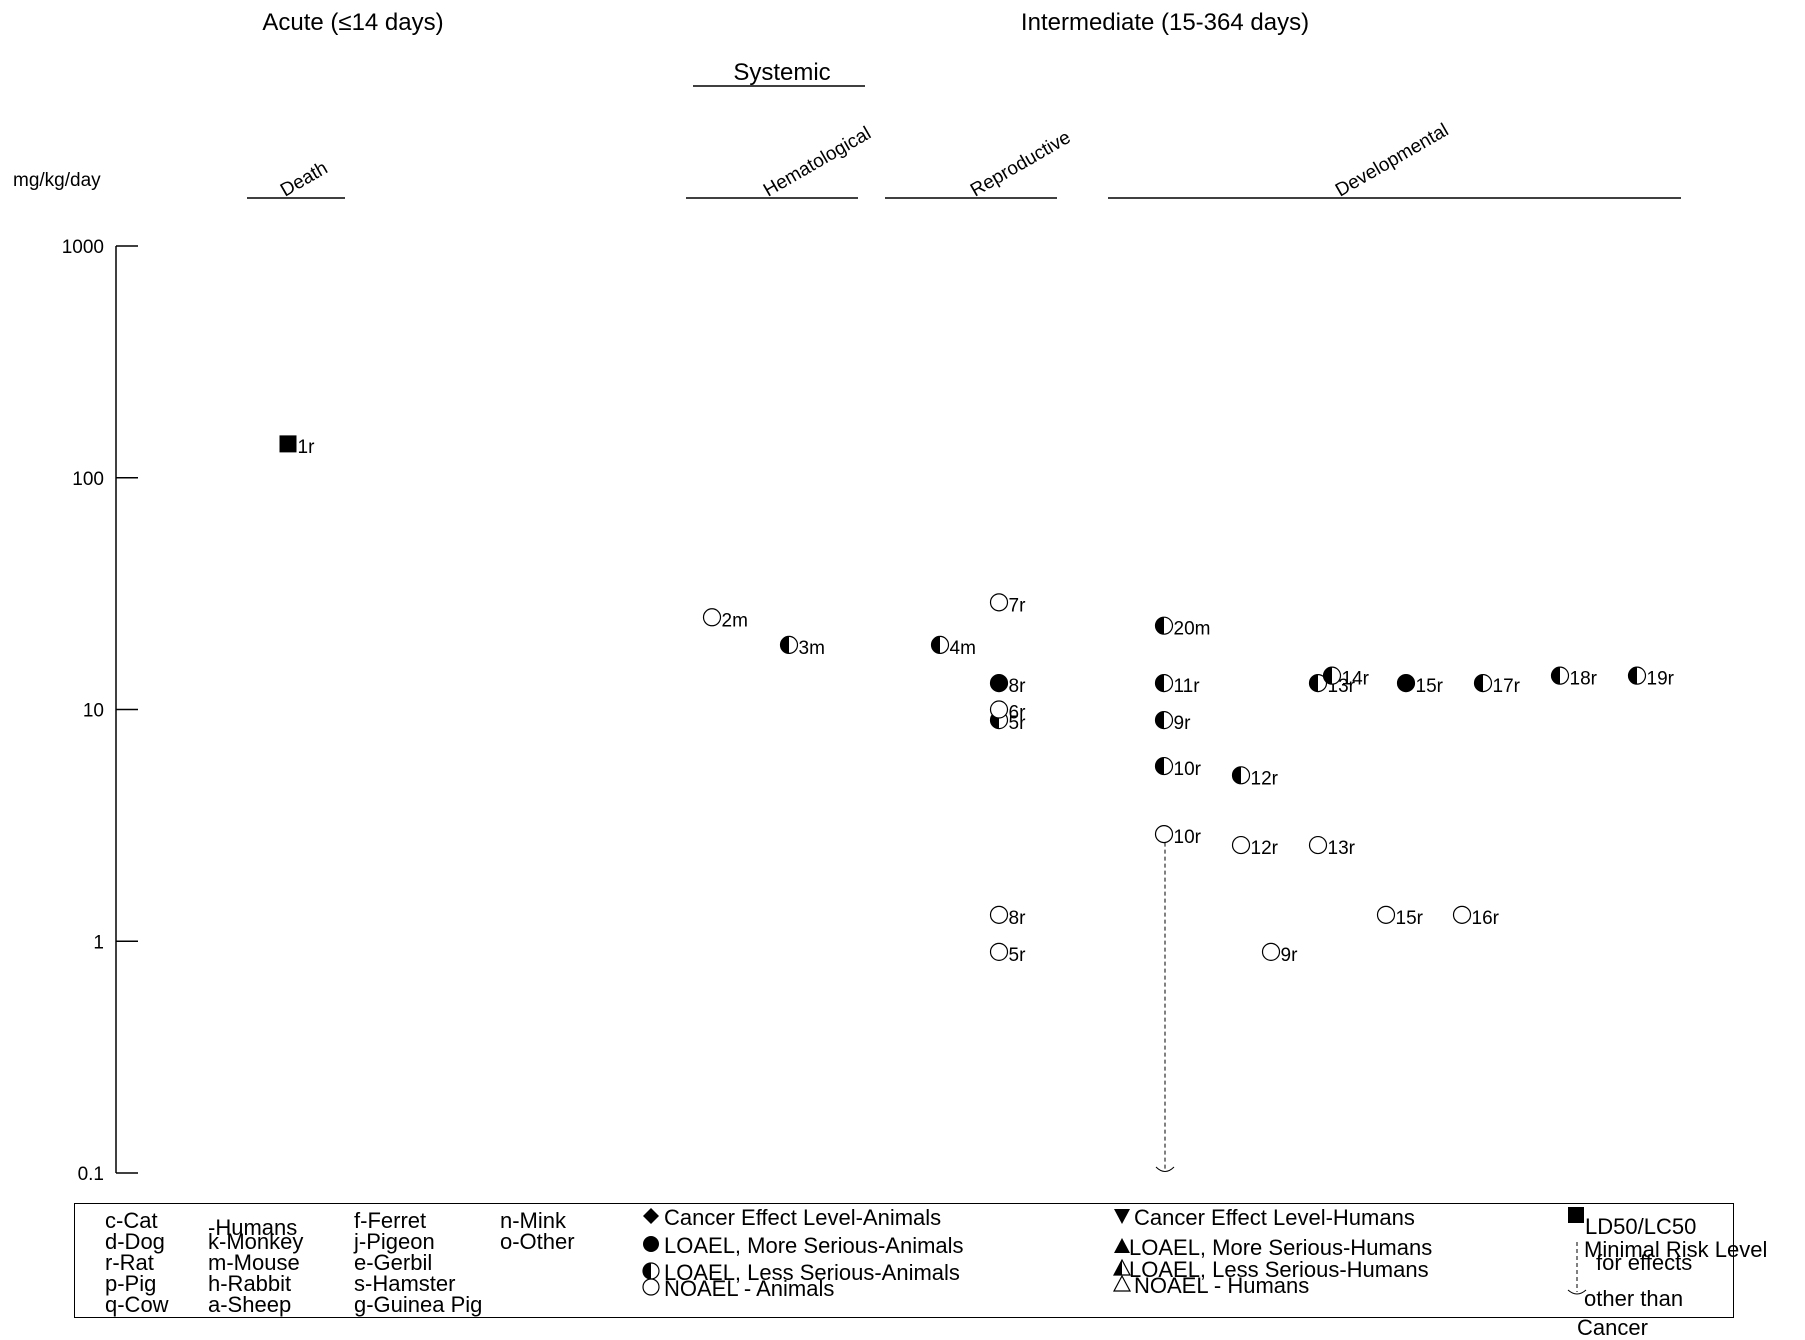  What do you see at coordinates (1187, 686) in the screenshot?
I see `data-point-label: 11r` at bounding box center [1187, 686].